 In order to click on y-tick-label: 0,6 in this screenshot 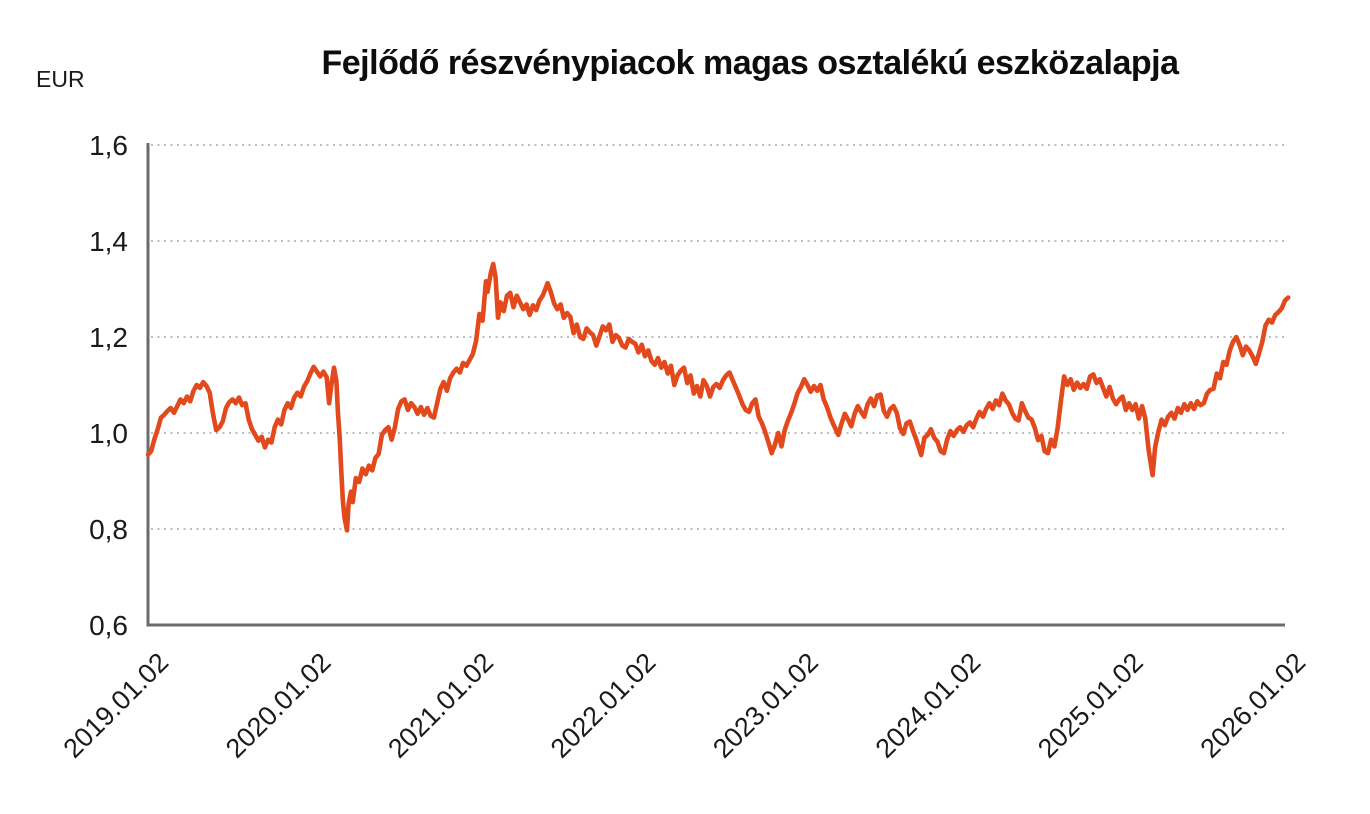, I will do `click(108, 625)`.